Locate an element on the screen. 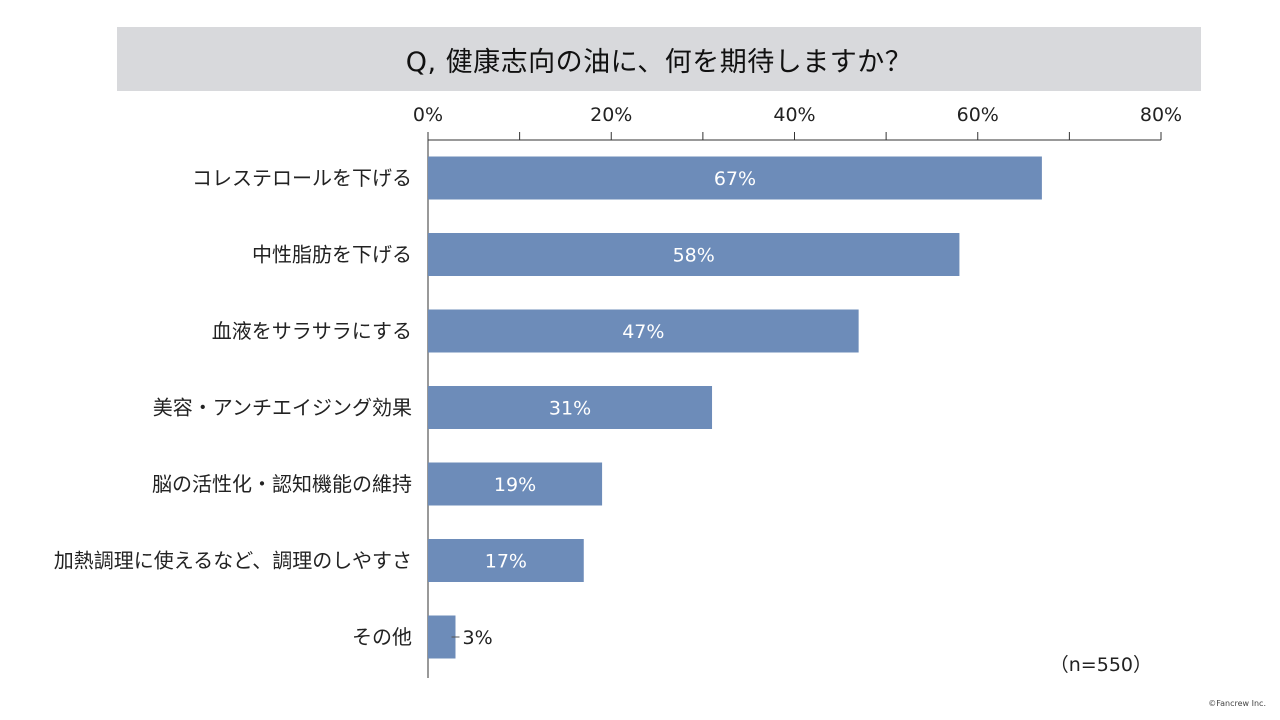 Image resolution: width=1280 pixels, height=720 pixels. data-label: 17% is located at coordinates (506, 562).